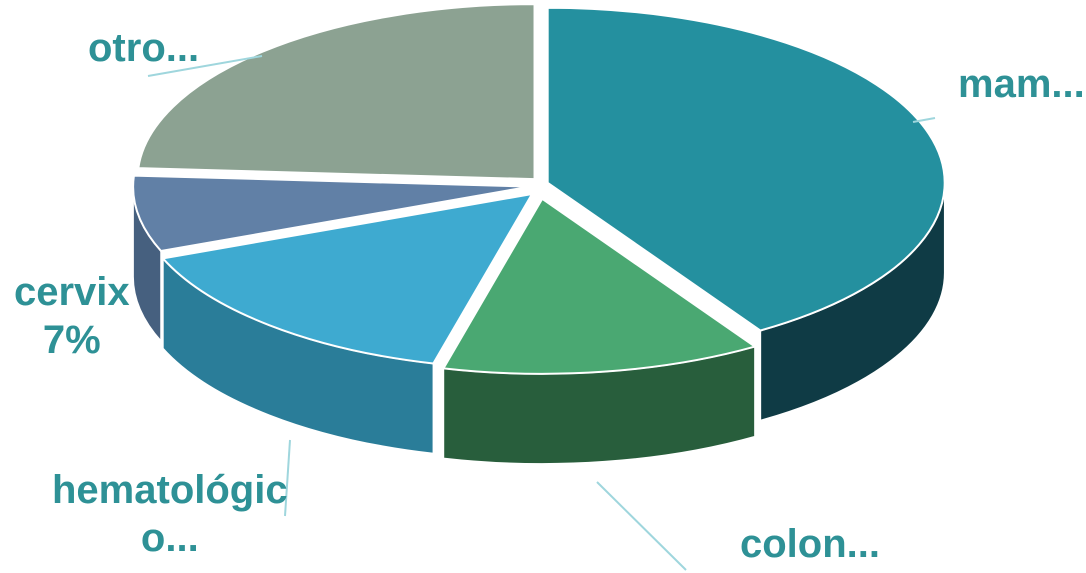 This screenshot has width=1086, height=573. What do you see at coordinates (71, 340) in the screenshot?
I see `slice-value-cervix: 7%` at bounding box center [71, 340].